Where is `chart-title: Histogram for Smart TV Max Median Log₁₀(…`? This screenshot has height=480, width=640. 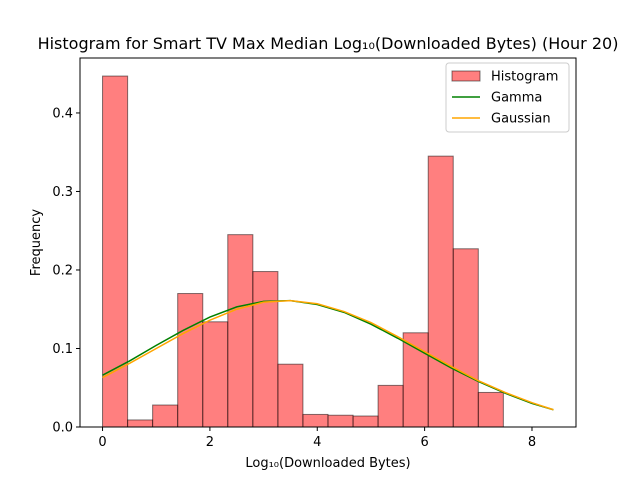 chart-title: Histogram for Smart TV Max Median Log₁₀(… is located at coordinates (328, 43).